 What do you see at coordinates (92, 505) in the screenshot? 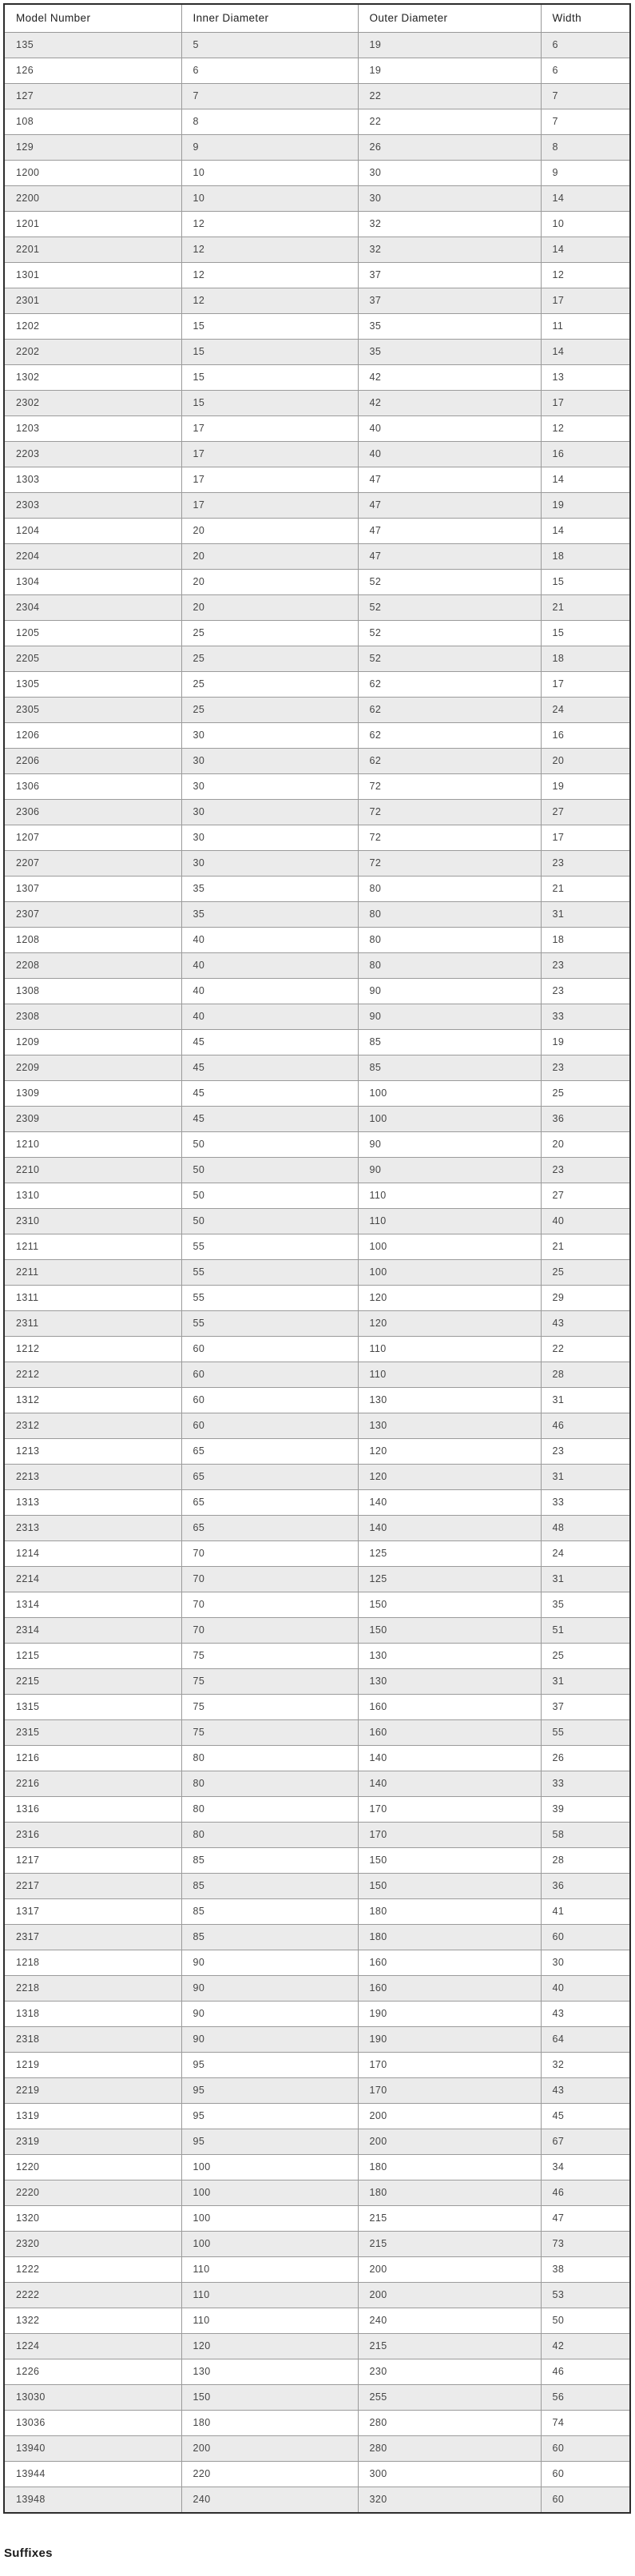
I see `table-cell: 2303` at bounding box center [92, 505].